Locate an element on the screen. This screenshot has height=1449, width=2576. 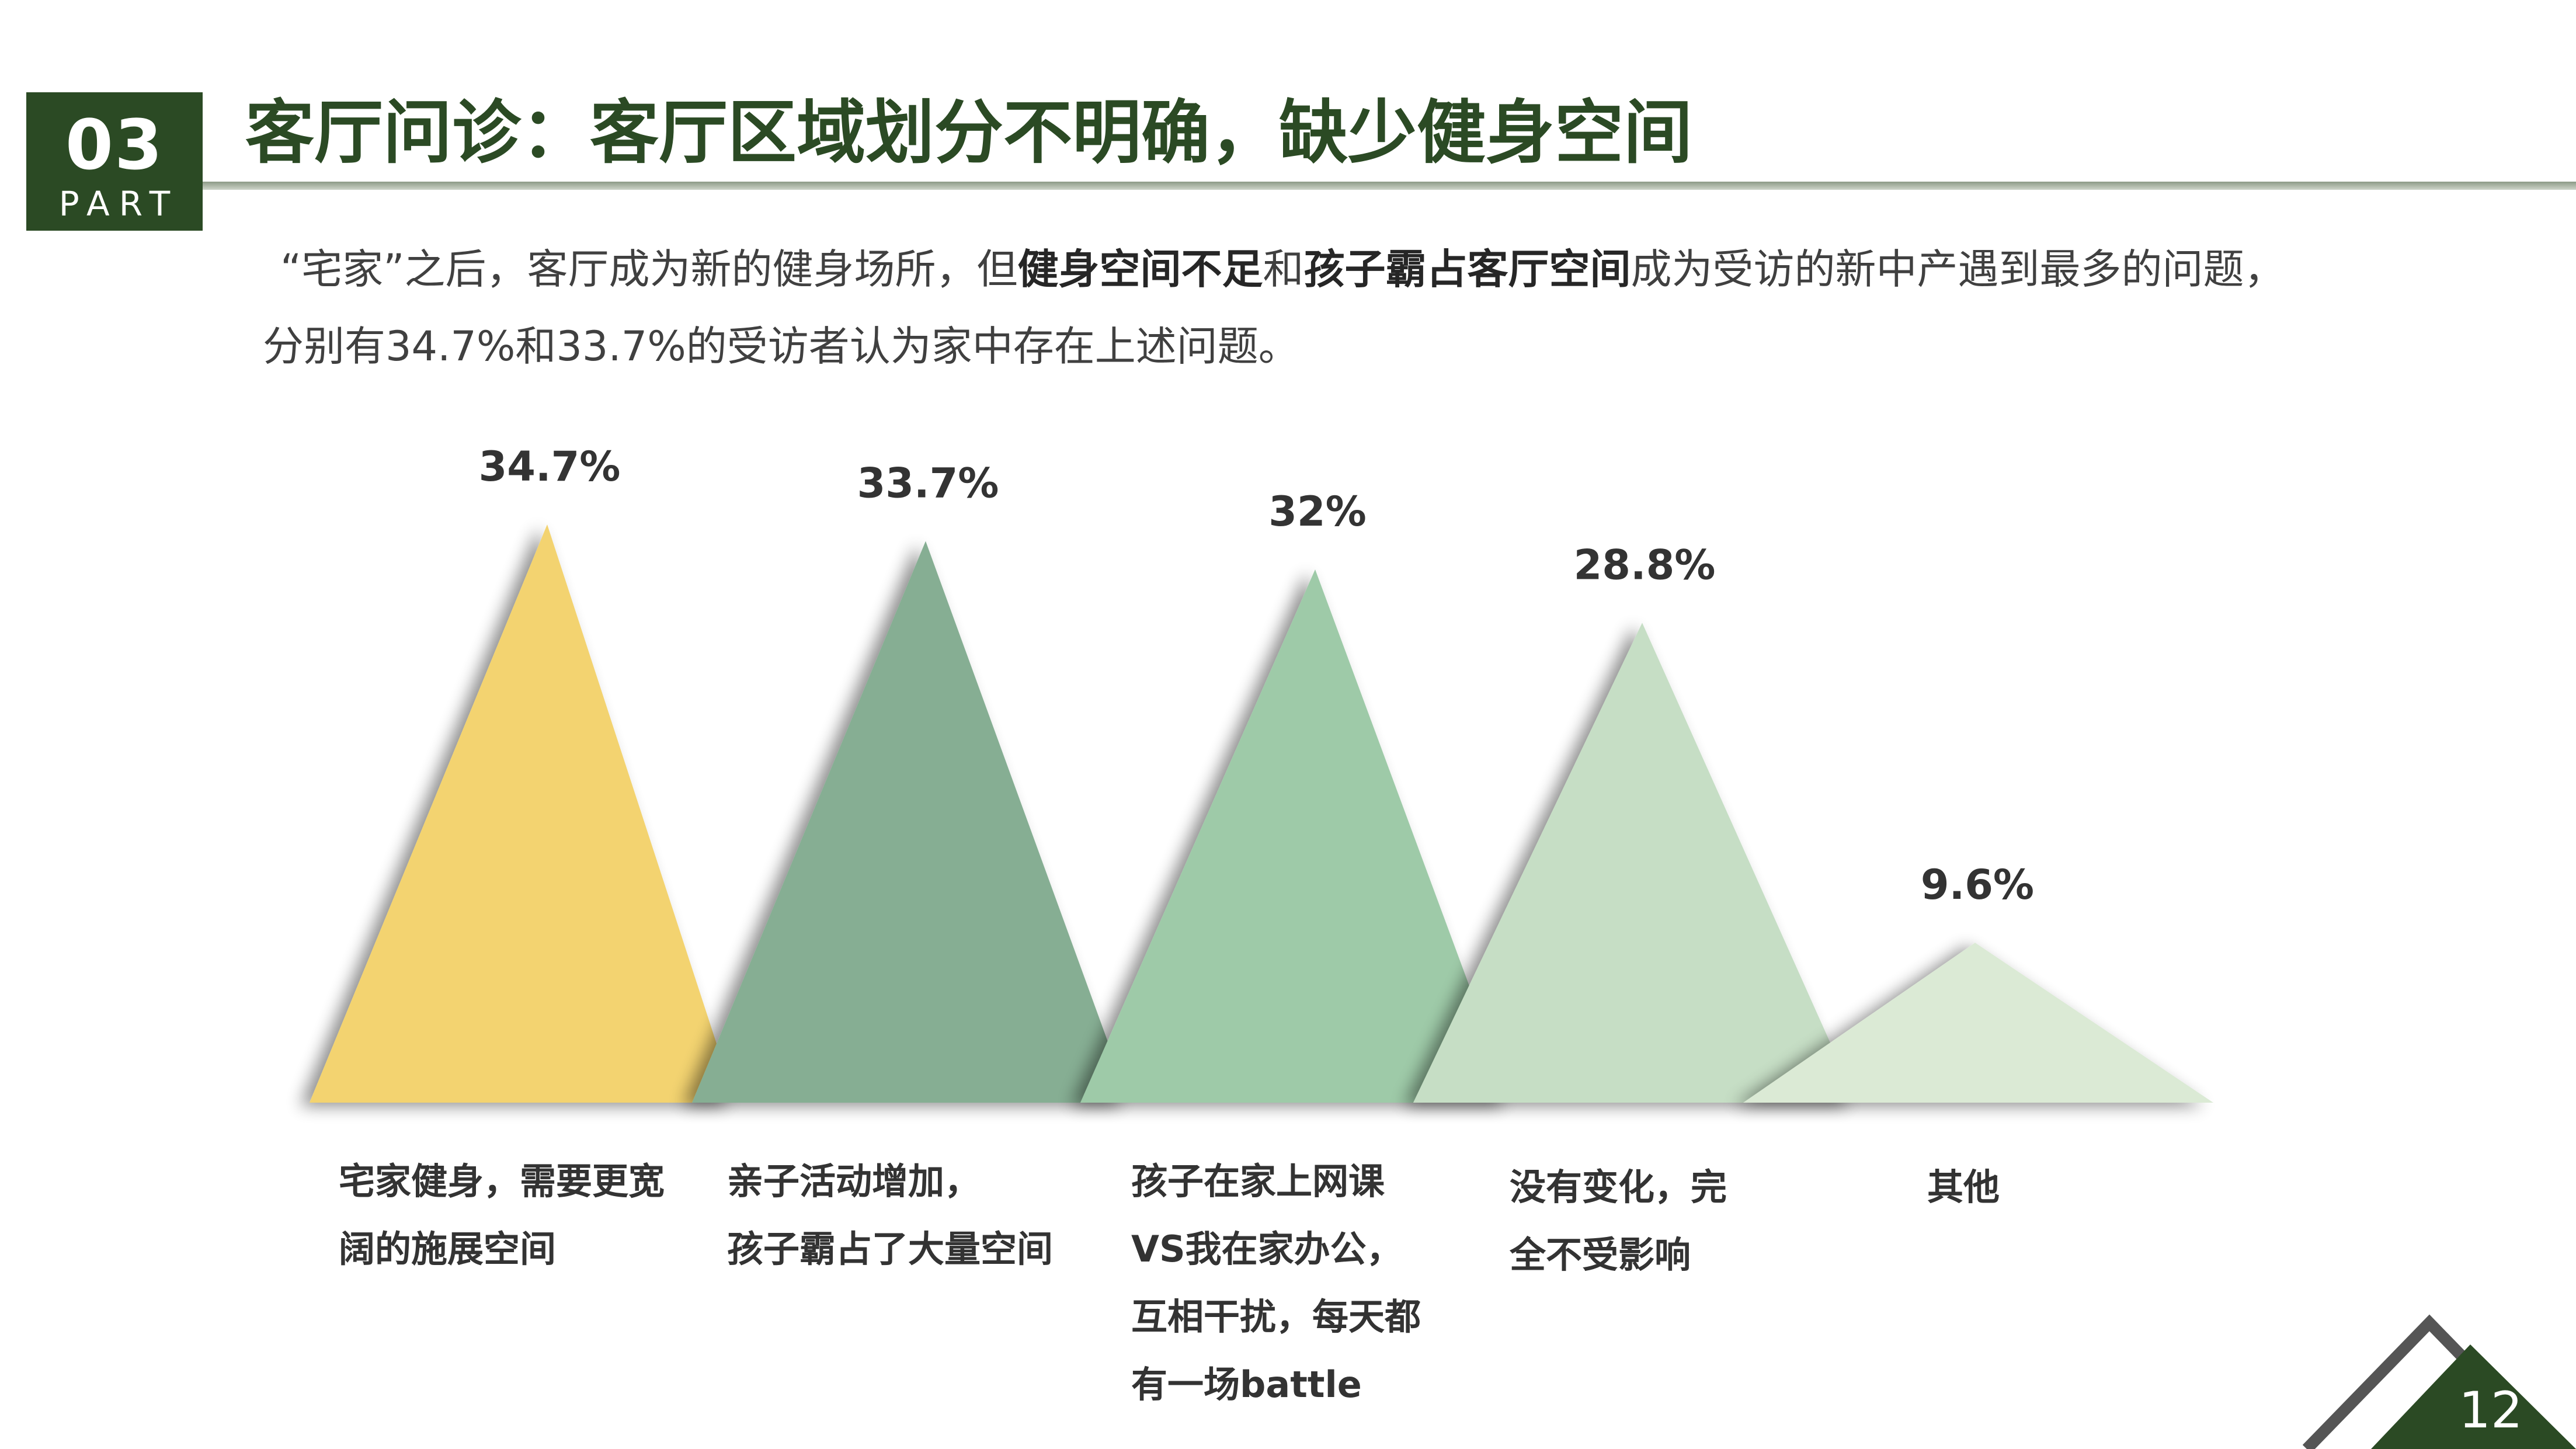
page-number: 12 is located at coordinates (2491, 1410).